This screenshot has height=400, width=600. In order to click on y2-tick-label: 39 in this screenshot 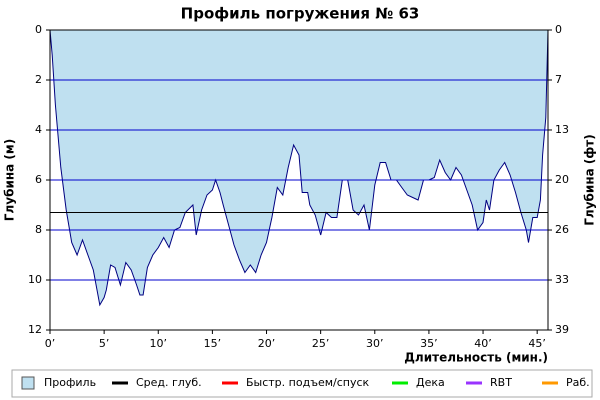, I will do `click(562, 329)`.